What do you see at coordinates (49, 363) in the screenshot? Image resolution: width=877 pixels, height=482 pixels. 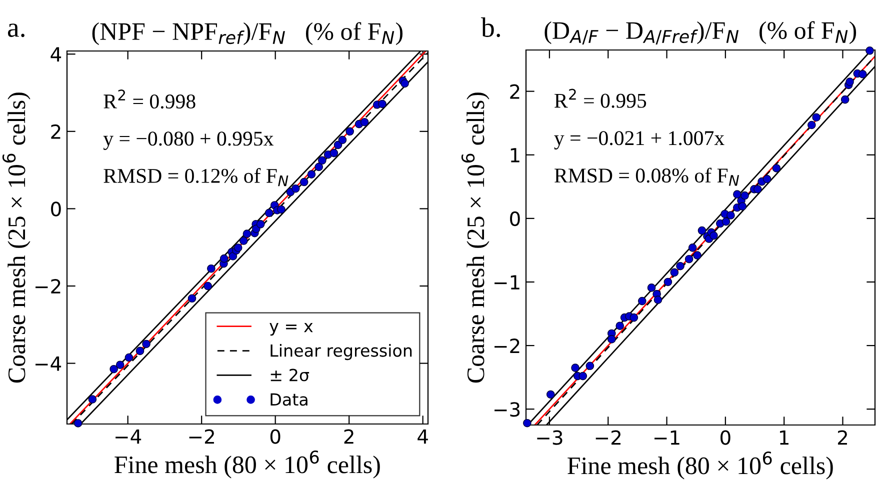 I see `y-tick-label: −4` at bounding box center [49, 363].